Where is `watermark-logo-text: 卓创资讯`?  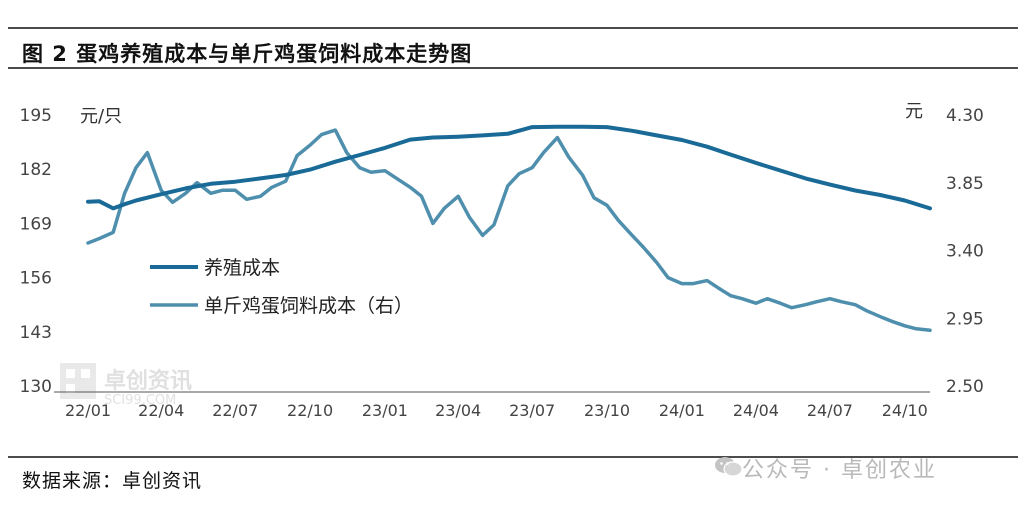 watermark-logo-text: 卓创资讯 is located at coordinates (148, 381).